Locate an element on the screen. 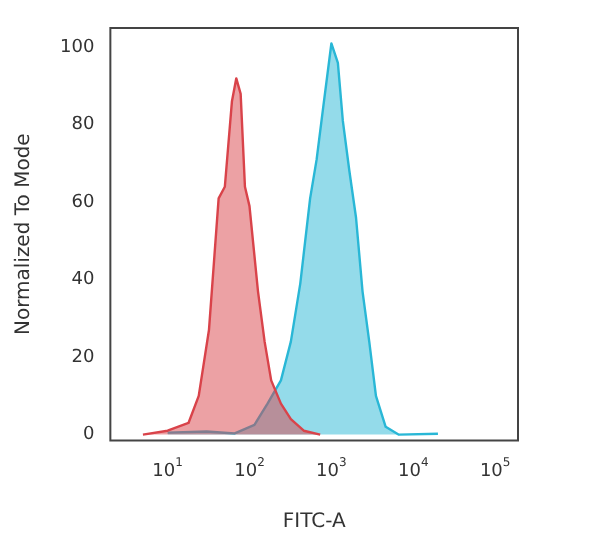 The image size is (602, 550). y-tick-label: 40 is located at coordinates (83, 280).